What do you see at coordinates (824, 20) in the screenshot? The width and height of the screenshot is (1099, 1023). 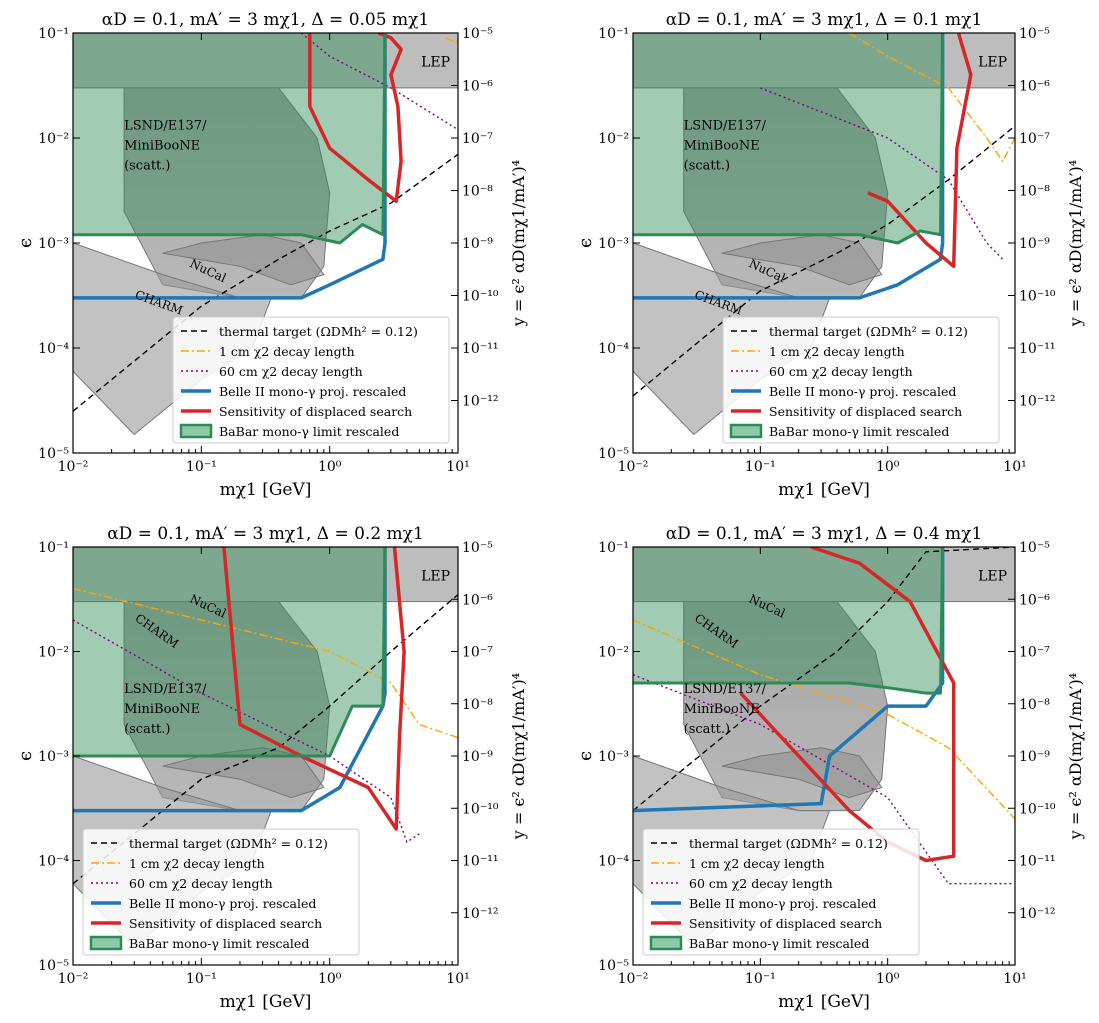 I see `panel-title: αD = 0.1, mA′ = 3 mχ1, Δ = 0.1 mχ1` at bounding box center [824, 20].